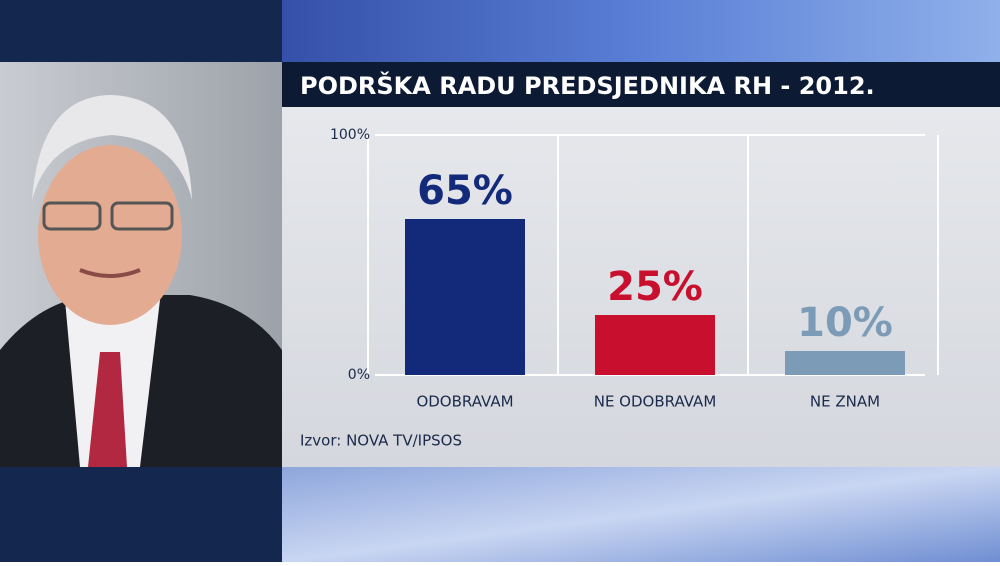 This screenshot has height=566, width=1000. Describe the element at coordinates (655, 402) in the screenshot. I see `x-tick-label: NE ODOBRAVAM` at that location.